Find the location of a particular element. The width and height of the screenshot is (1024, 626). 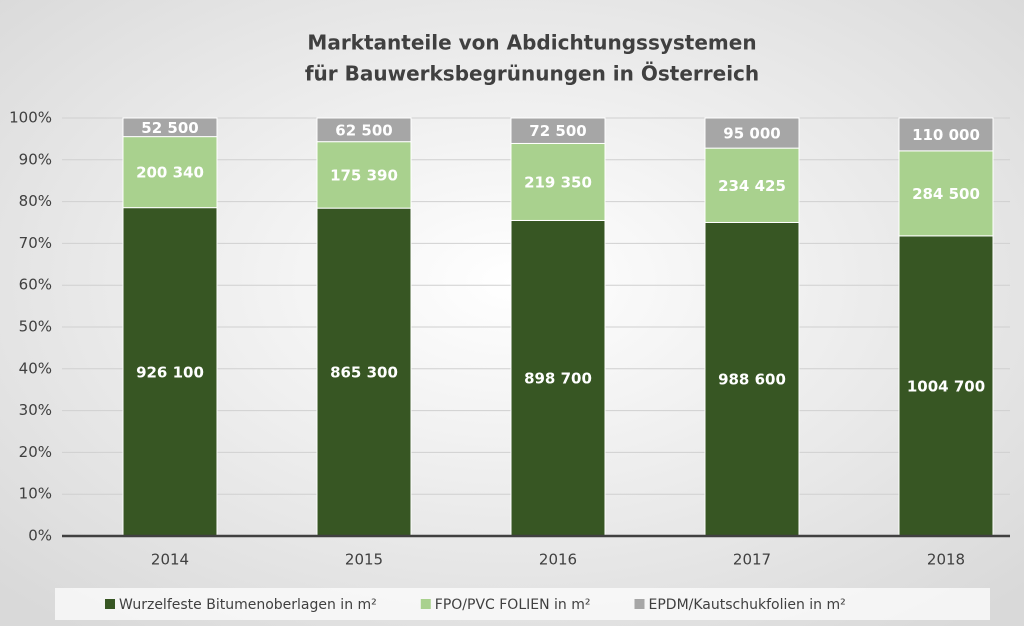

data-label: 219 350 is located at coordinates (558, 182).